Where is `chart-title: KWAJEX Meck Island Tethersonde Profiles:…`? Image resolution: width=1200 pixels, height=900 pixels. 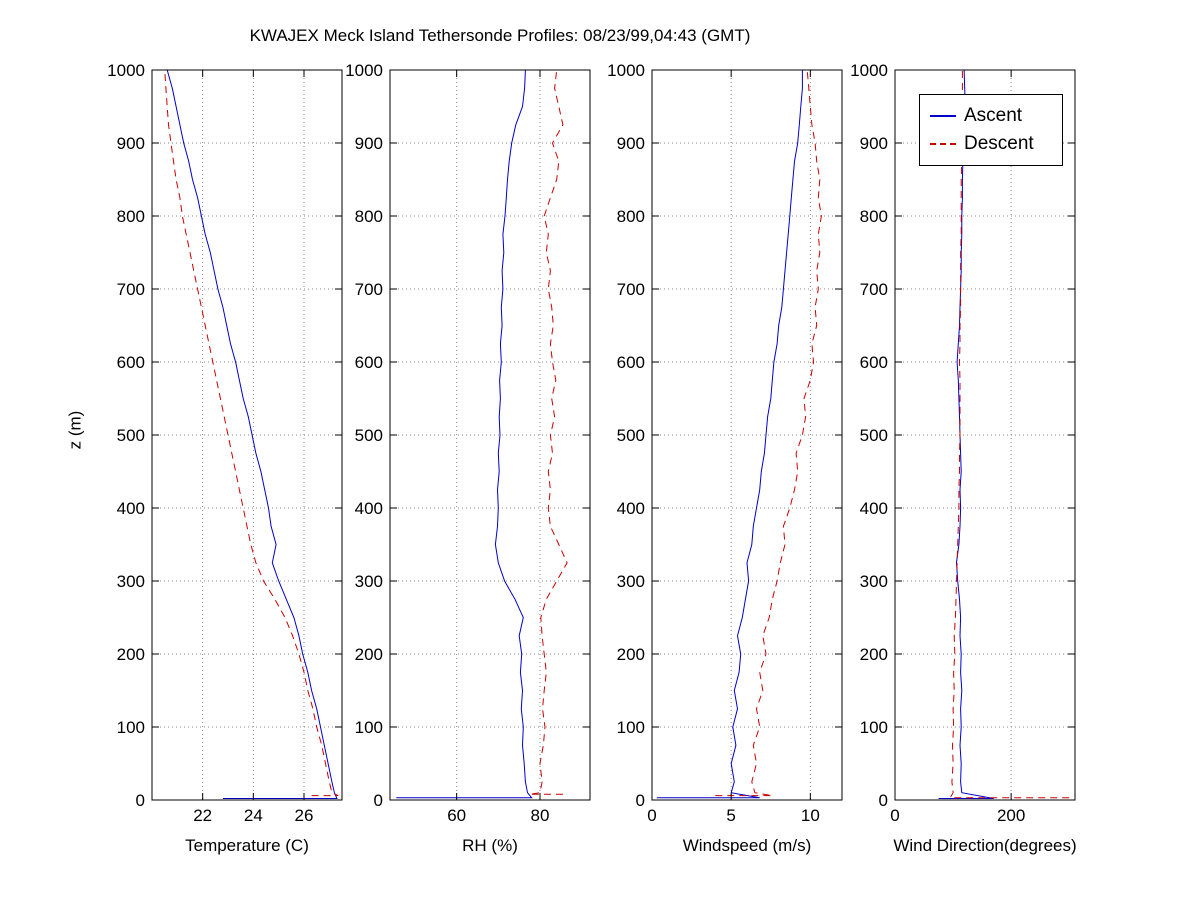
chart-title: KWAJEX Meck Island Tethersonde Profiles:… is located at coordinates (500, 35).